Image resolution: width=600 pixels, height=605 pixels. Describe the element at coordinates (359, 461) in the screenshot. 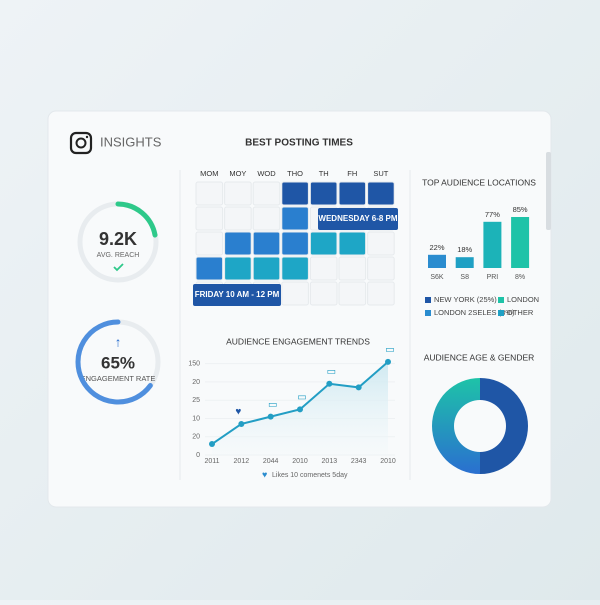

I see `x-tick-label: 2343` at that location.